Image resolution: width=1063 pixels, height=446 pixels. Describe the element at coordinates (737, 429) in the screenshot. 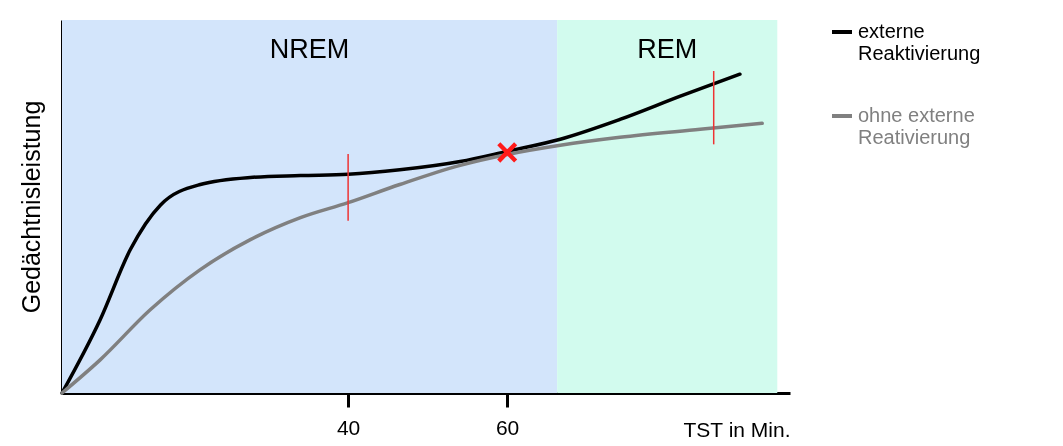

I see `x-axis-title: TST in Min.` at that location.